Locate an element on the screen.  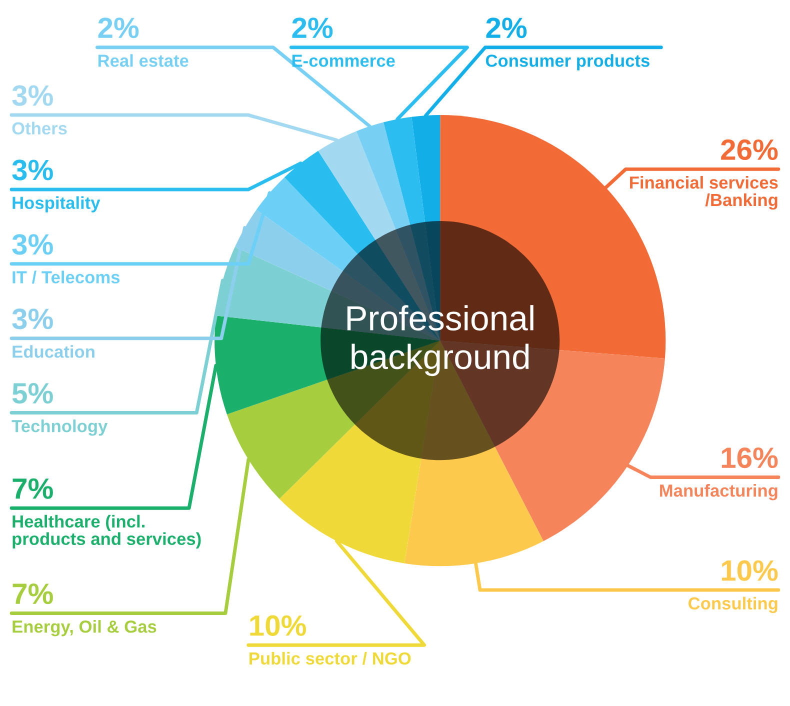
data-label: 16% is located at coordinates (750, 457).